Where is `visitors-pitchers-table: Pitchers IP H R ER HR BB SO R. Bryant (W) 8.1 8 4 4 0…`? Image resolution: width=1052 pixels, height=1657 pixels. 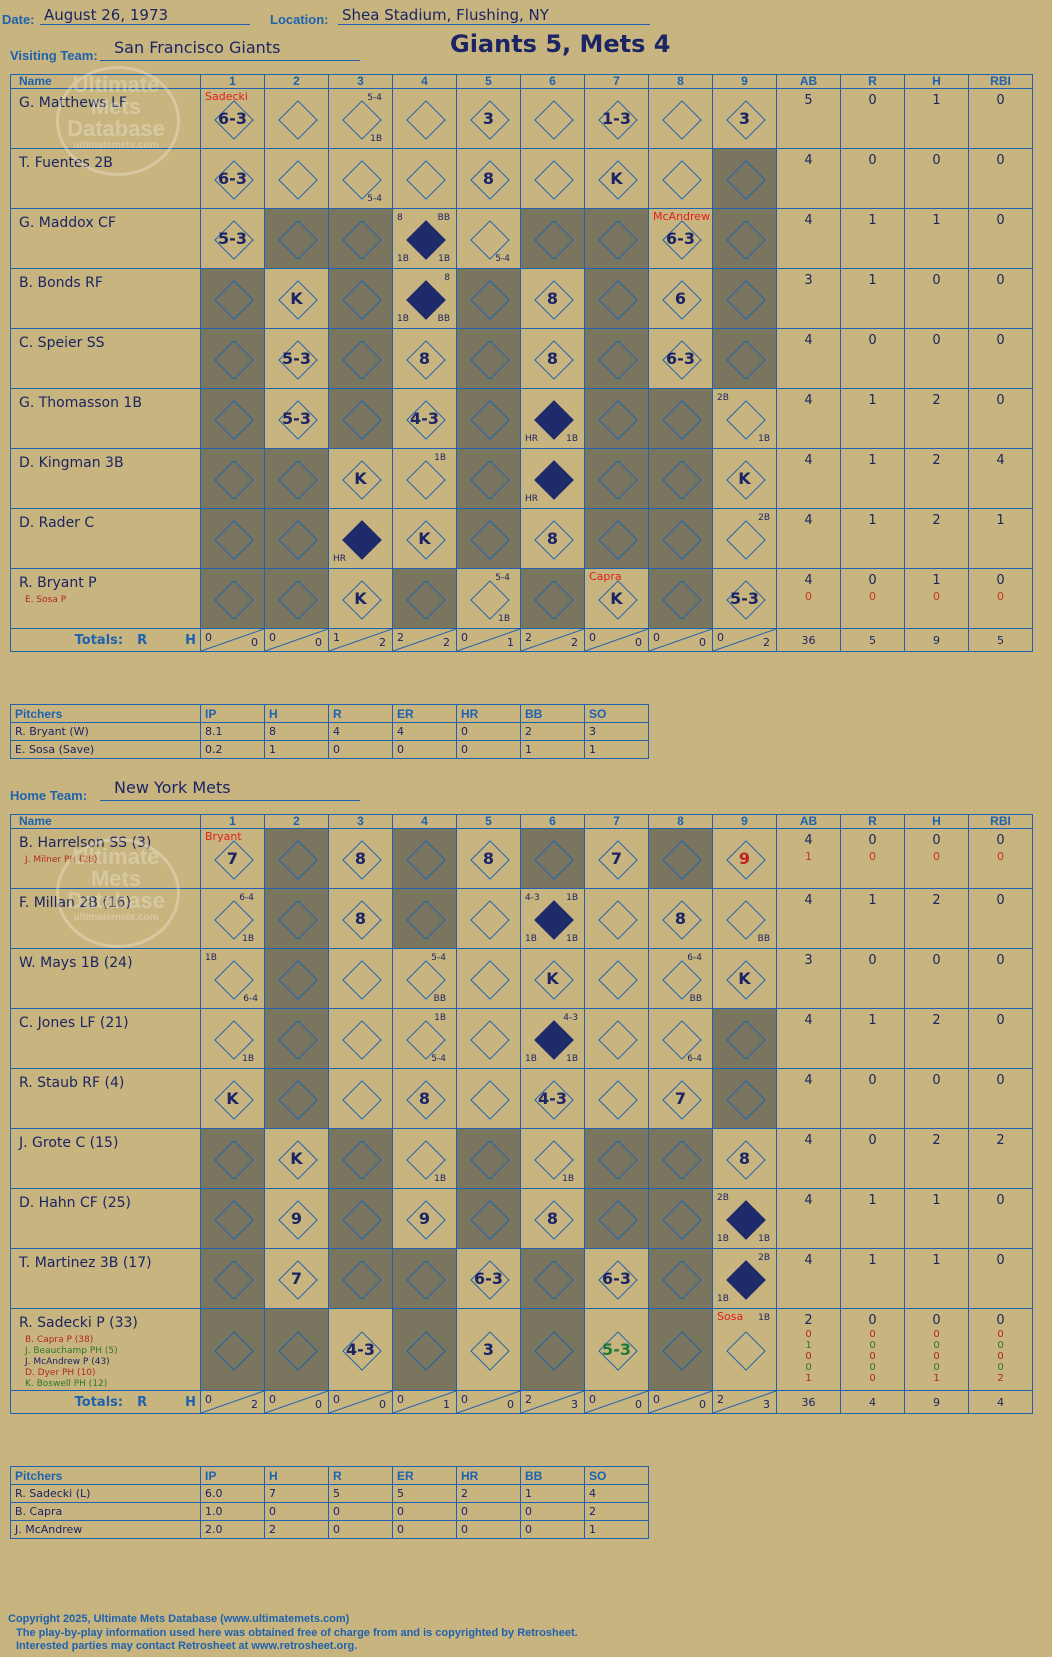 visitors-pitchers-table: Pitchers IP H R ER HR BB SO R. Bryant (W) 8.1 8 4 4 0… is located at coordinates (329, 731).